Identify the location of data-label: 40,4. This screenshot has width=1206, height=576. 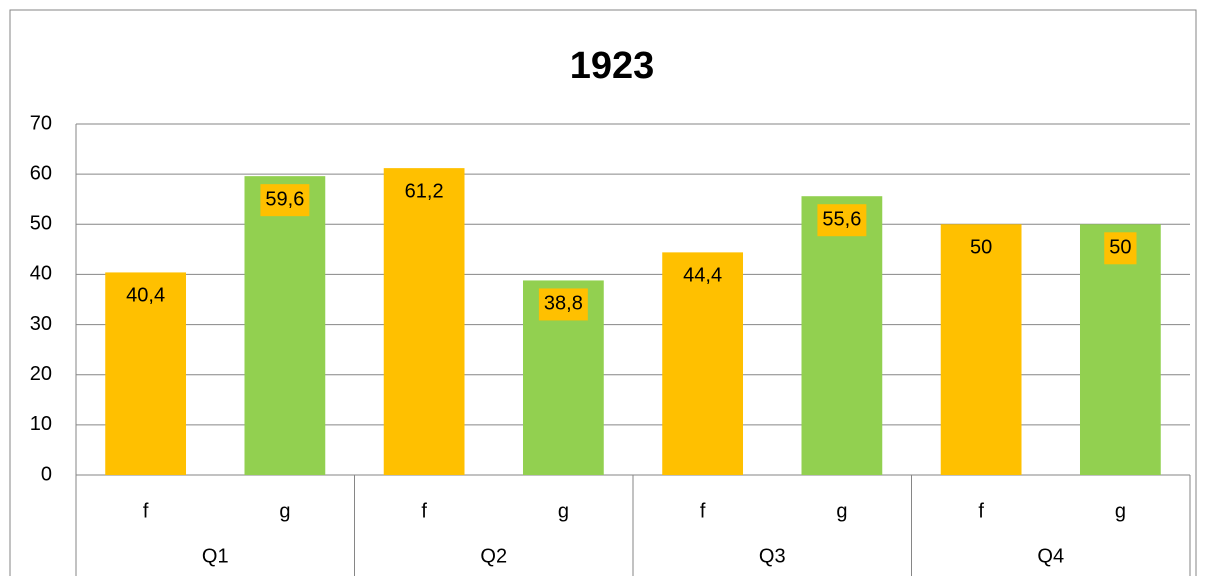
(145, 296).